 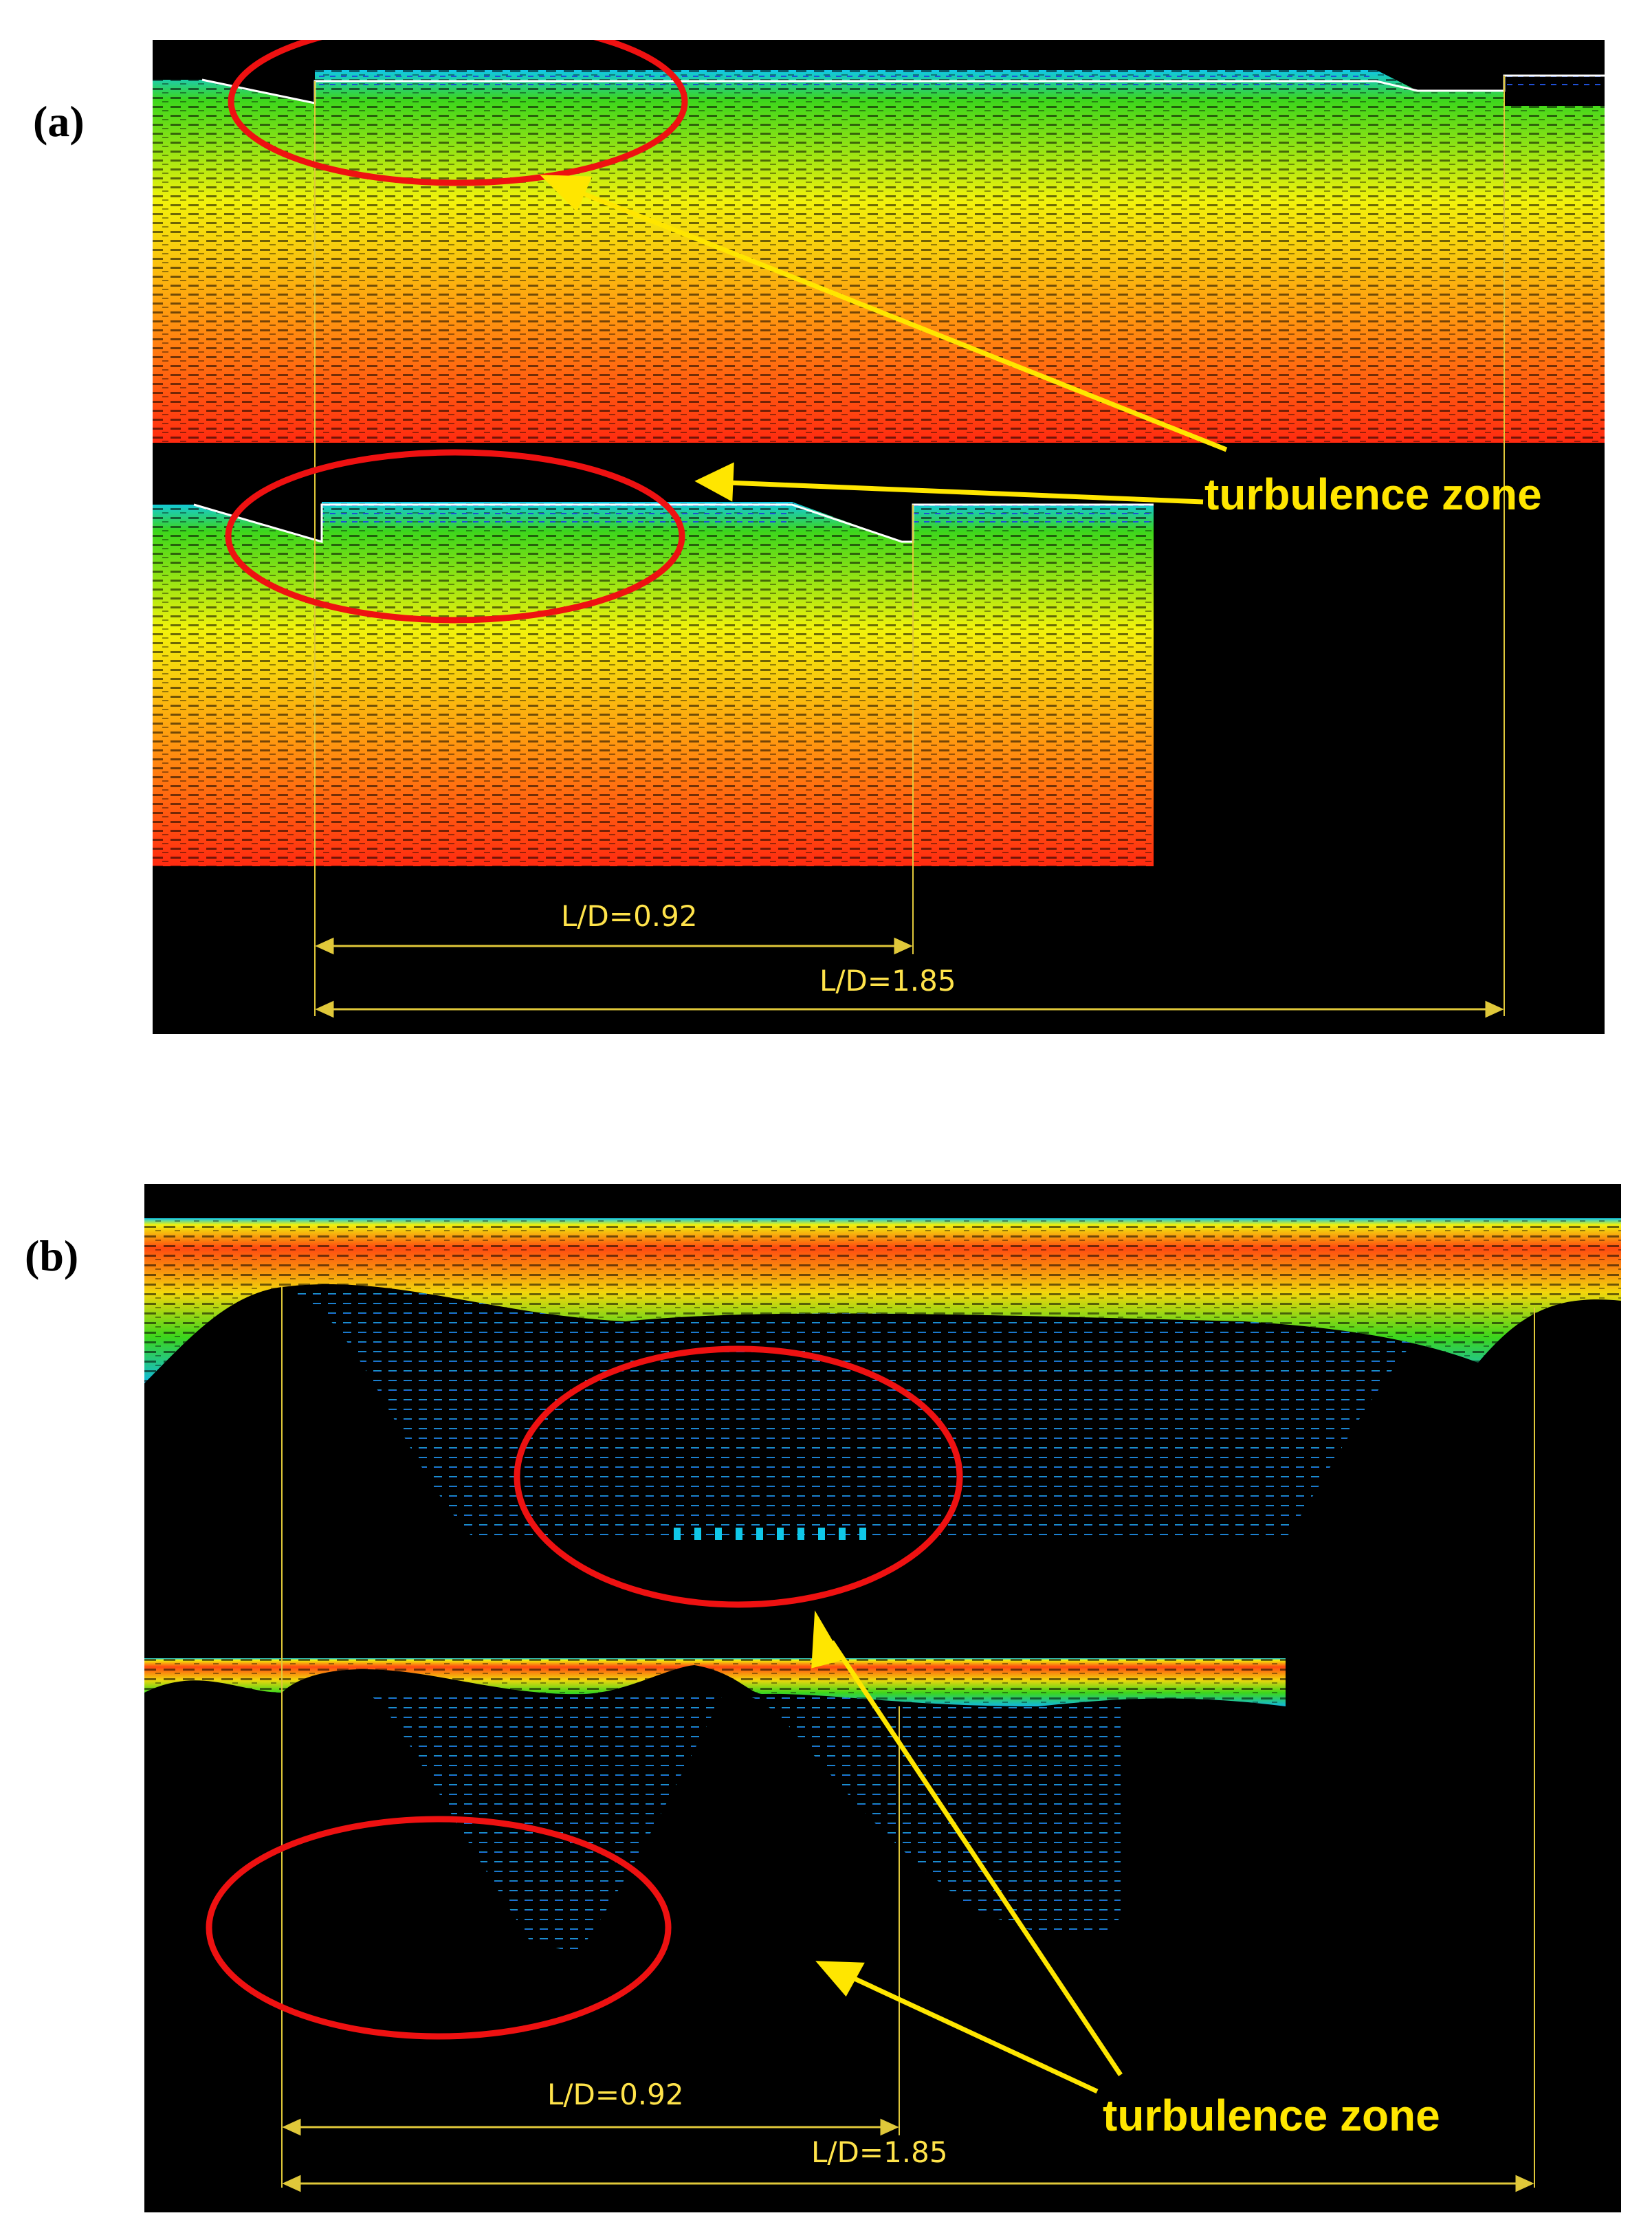 I want to click on panel-a-lower-flow, so click(x=653, y=684).